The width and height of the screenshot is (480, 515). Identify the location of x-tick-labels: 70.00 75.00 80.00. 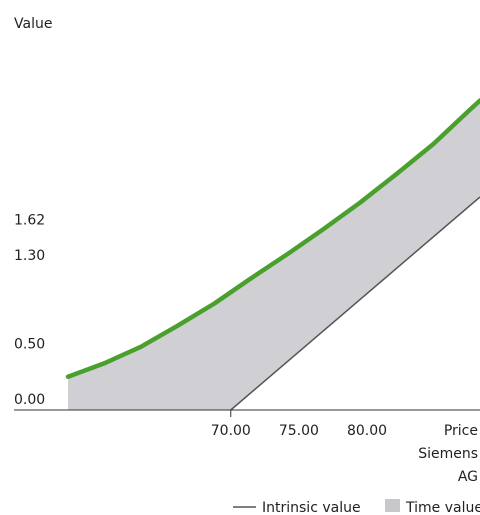
(299, 431).